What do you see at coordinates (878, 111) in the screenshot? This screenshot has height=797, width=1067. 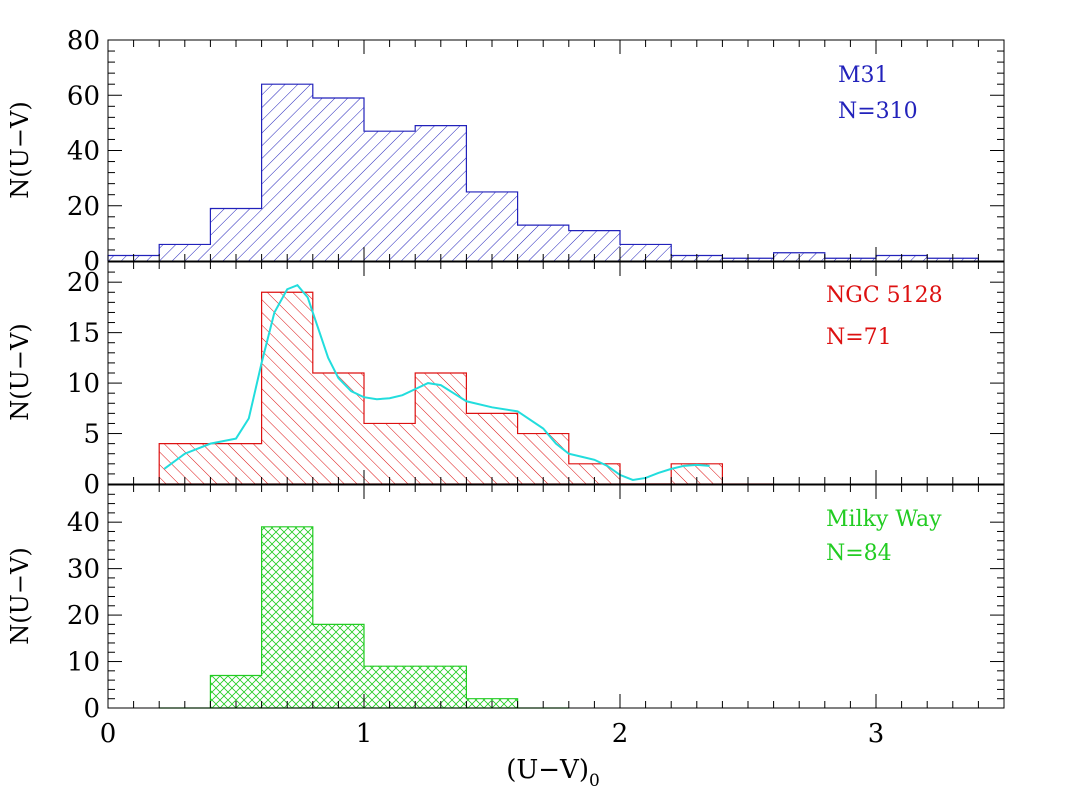 I see `m31-legend-count: N=310` at bounding box center [878, 111].